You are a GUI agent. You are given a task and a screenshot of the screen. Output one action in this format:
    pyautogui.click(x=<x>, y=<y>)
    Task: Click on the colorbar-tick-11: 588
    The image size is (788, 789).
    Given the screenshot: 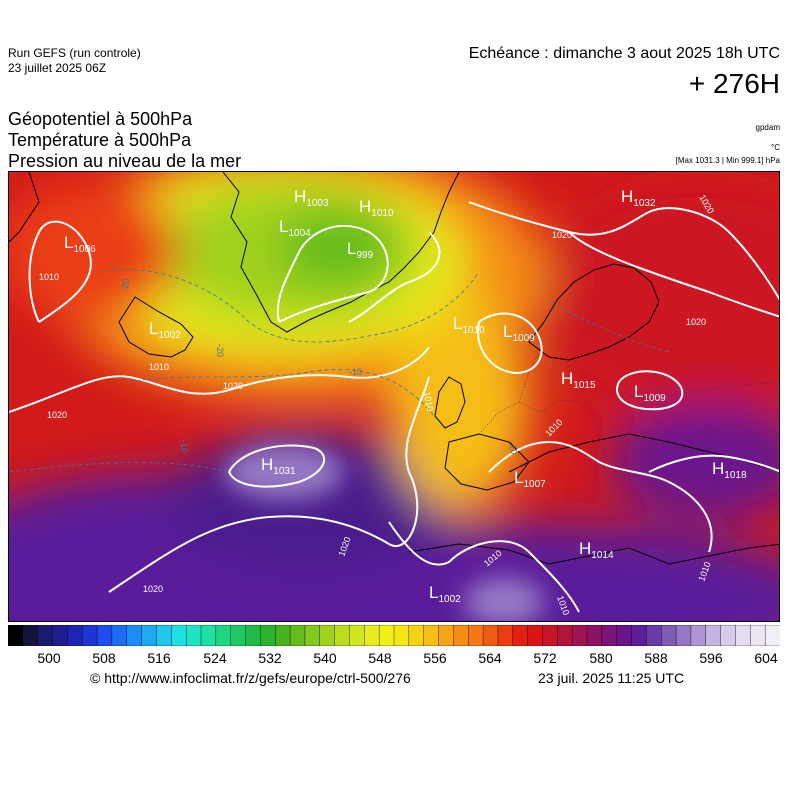 What is the action you would take?
    pyautogui.click(x=656, y=658)
    